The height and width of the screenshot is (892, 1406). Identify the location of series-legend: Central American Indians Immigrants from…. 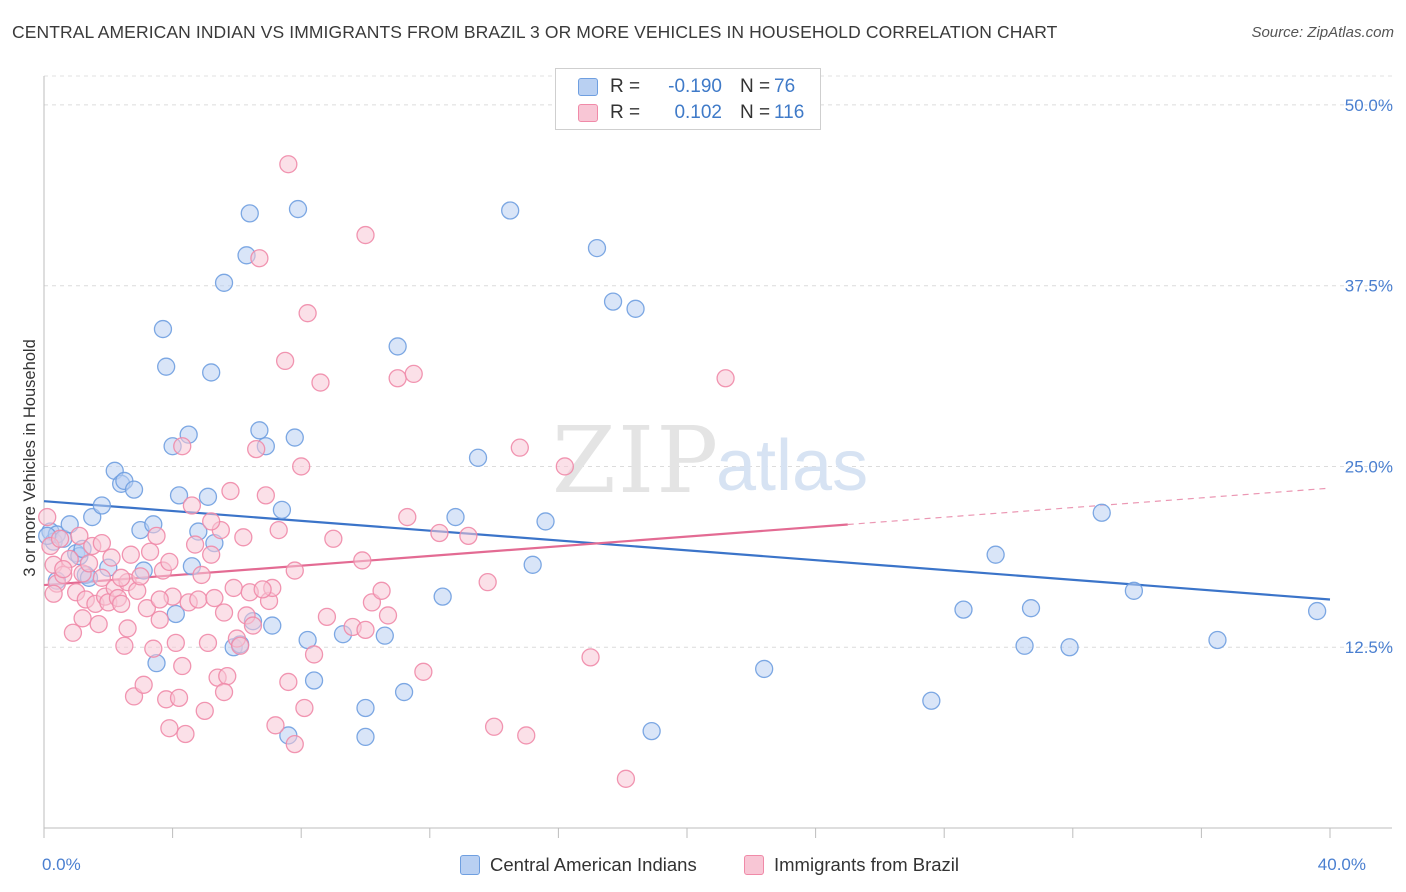
(703, 865).